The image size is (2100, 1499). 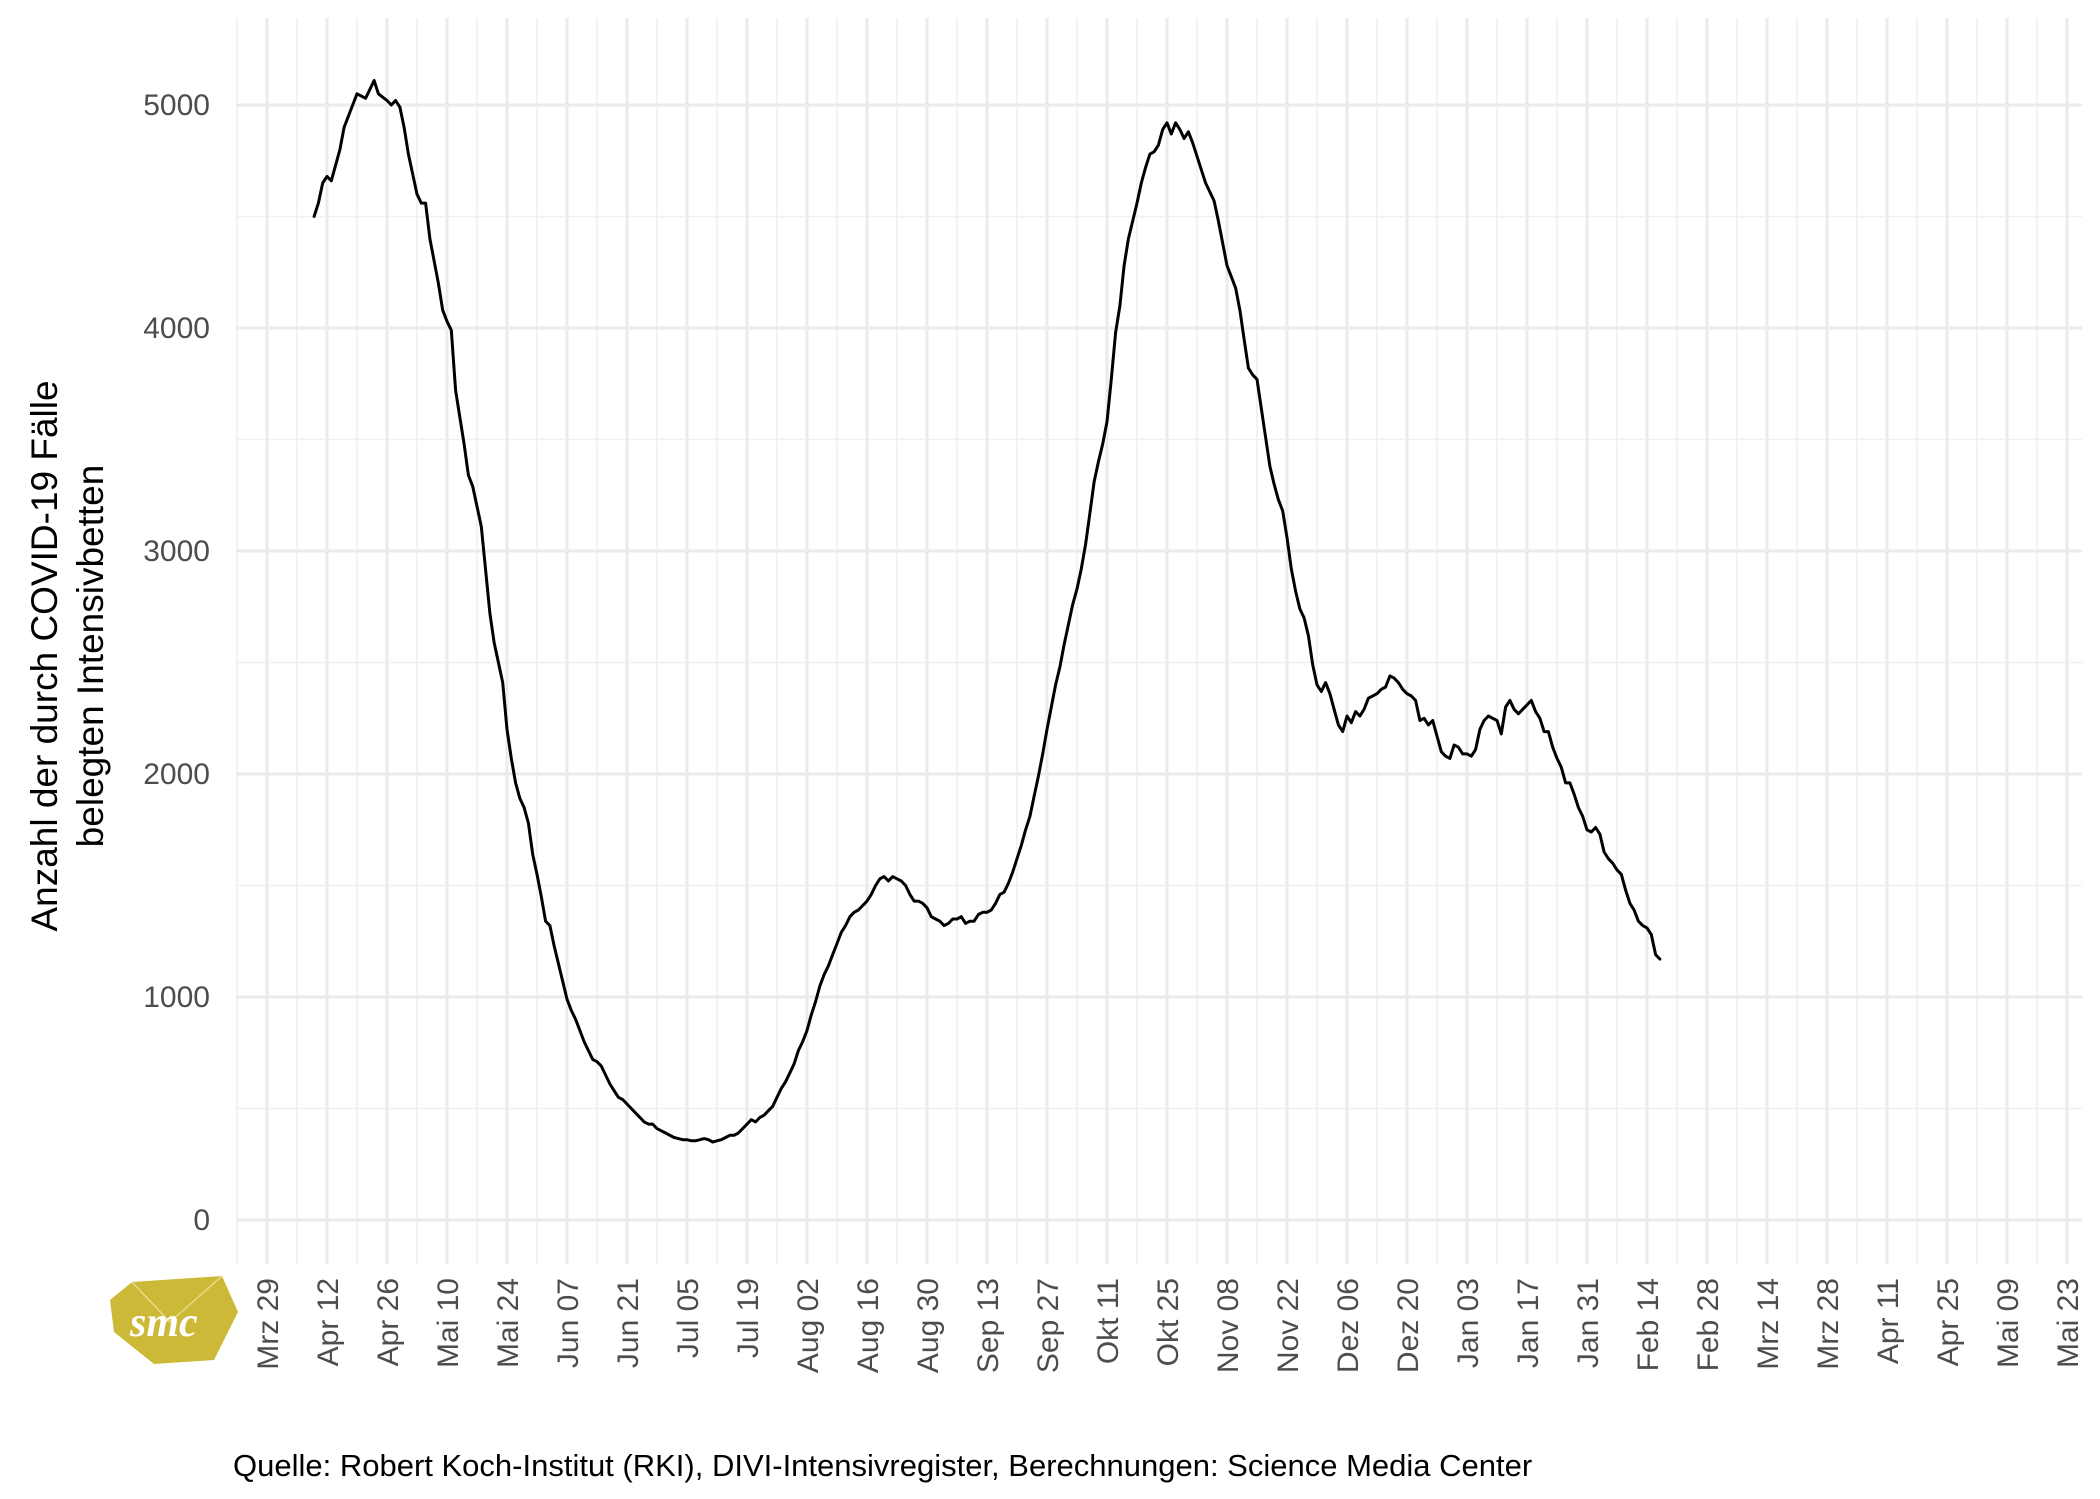 What do you see at coordinates (328, 1322) in the screenshot?
I see `x-tick-label: Apr 12` at bounding box center [328, 1322].